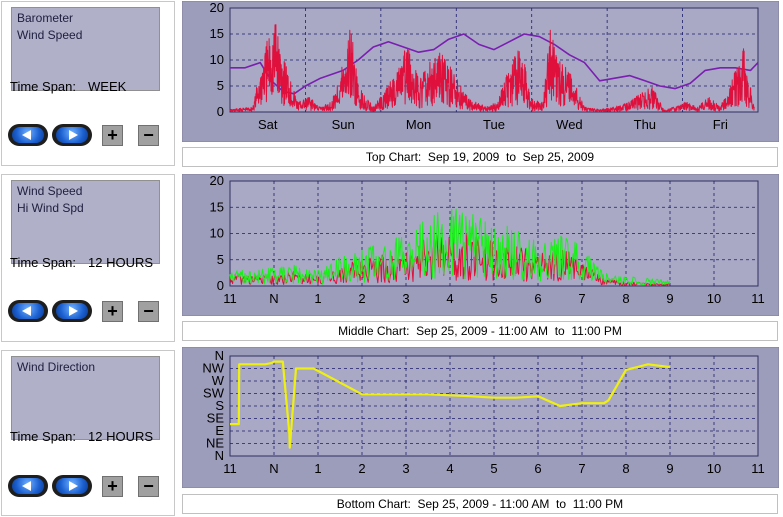  Describe the element at coordinates (494, 124) in the screenshot. I see `x-tick-label: Tue` at that location.